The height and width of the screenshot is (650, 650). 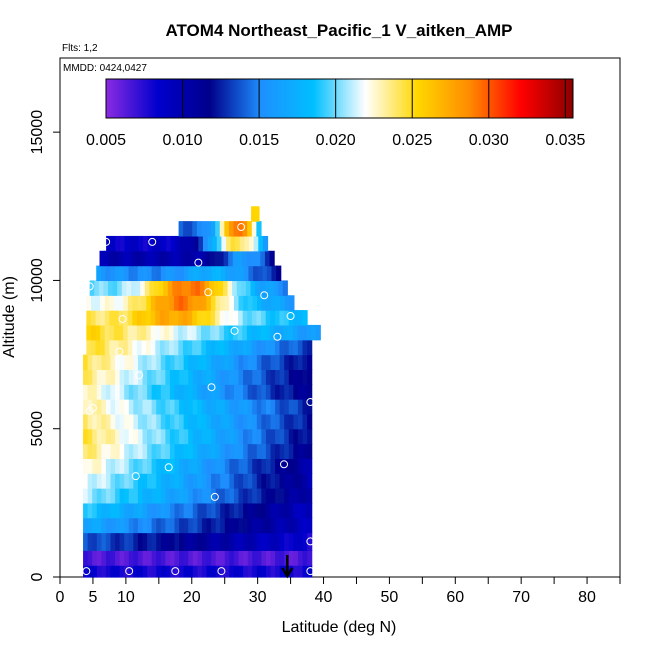 What do you see at coordinates (92, 597) in the screenshot?
I see `x-tick-label: 5` at bounding box center [92, 597].